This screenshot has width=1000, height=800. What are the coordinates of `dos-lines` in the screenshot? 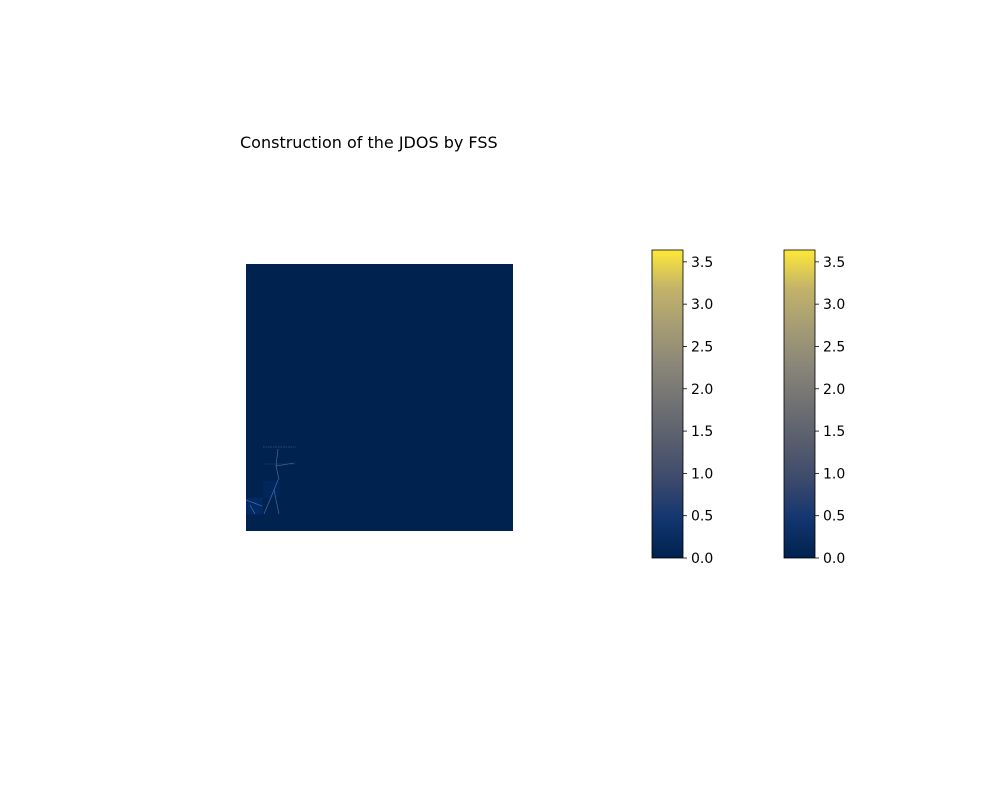 It's located at (270, 480).